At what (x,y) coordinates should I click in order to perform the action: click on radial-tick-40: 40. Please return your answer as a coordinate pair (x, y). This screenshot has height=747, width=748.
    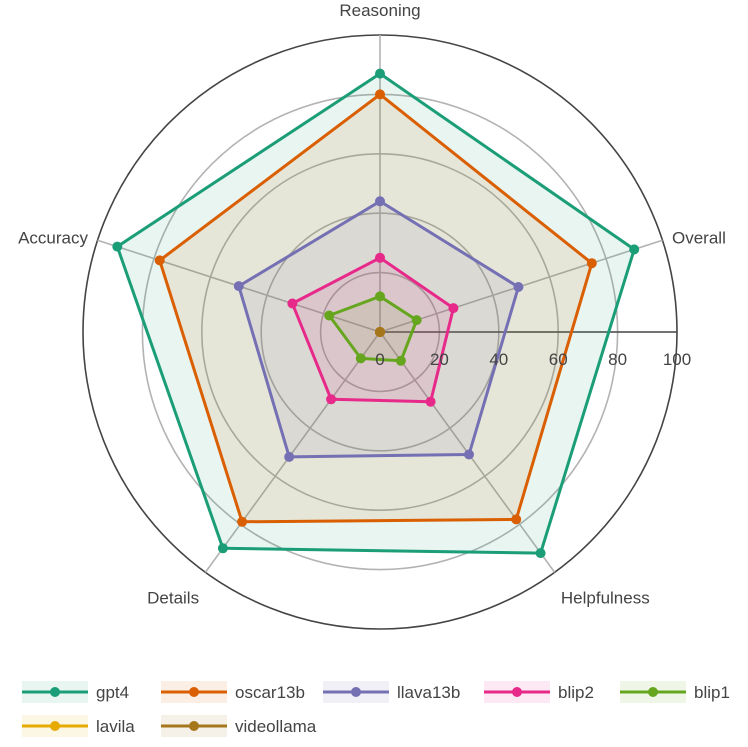
    Looking at the image, I should click on (498, 359).